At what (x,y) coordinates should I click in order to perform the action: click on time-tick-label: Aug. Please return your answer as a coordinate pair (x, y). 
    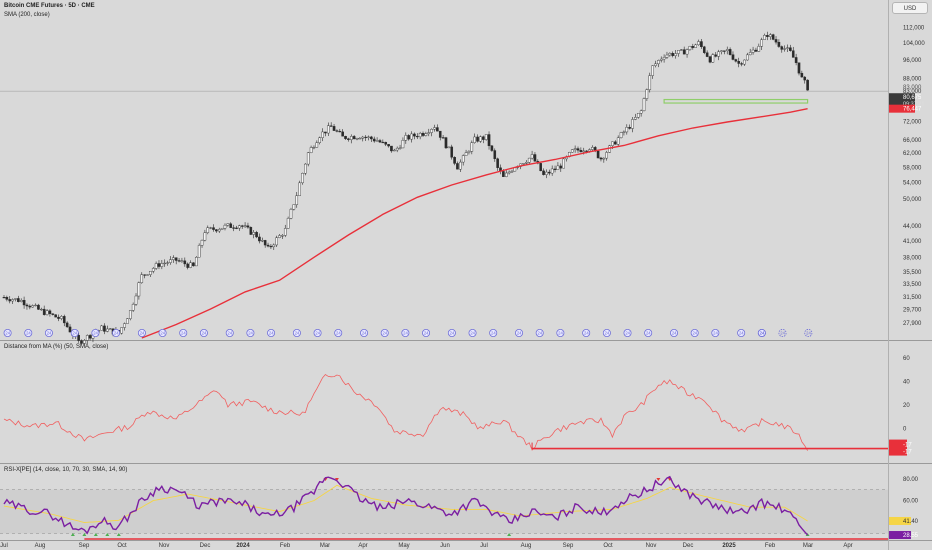
    Looking at the image, I should click on (40, 546).